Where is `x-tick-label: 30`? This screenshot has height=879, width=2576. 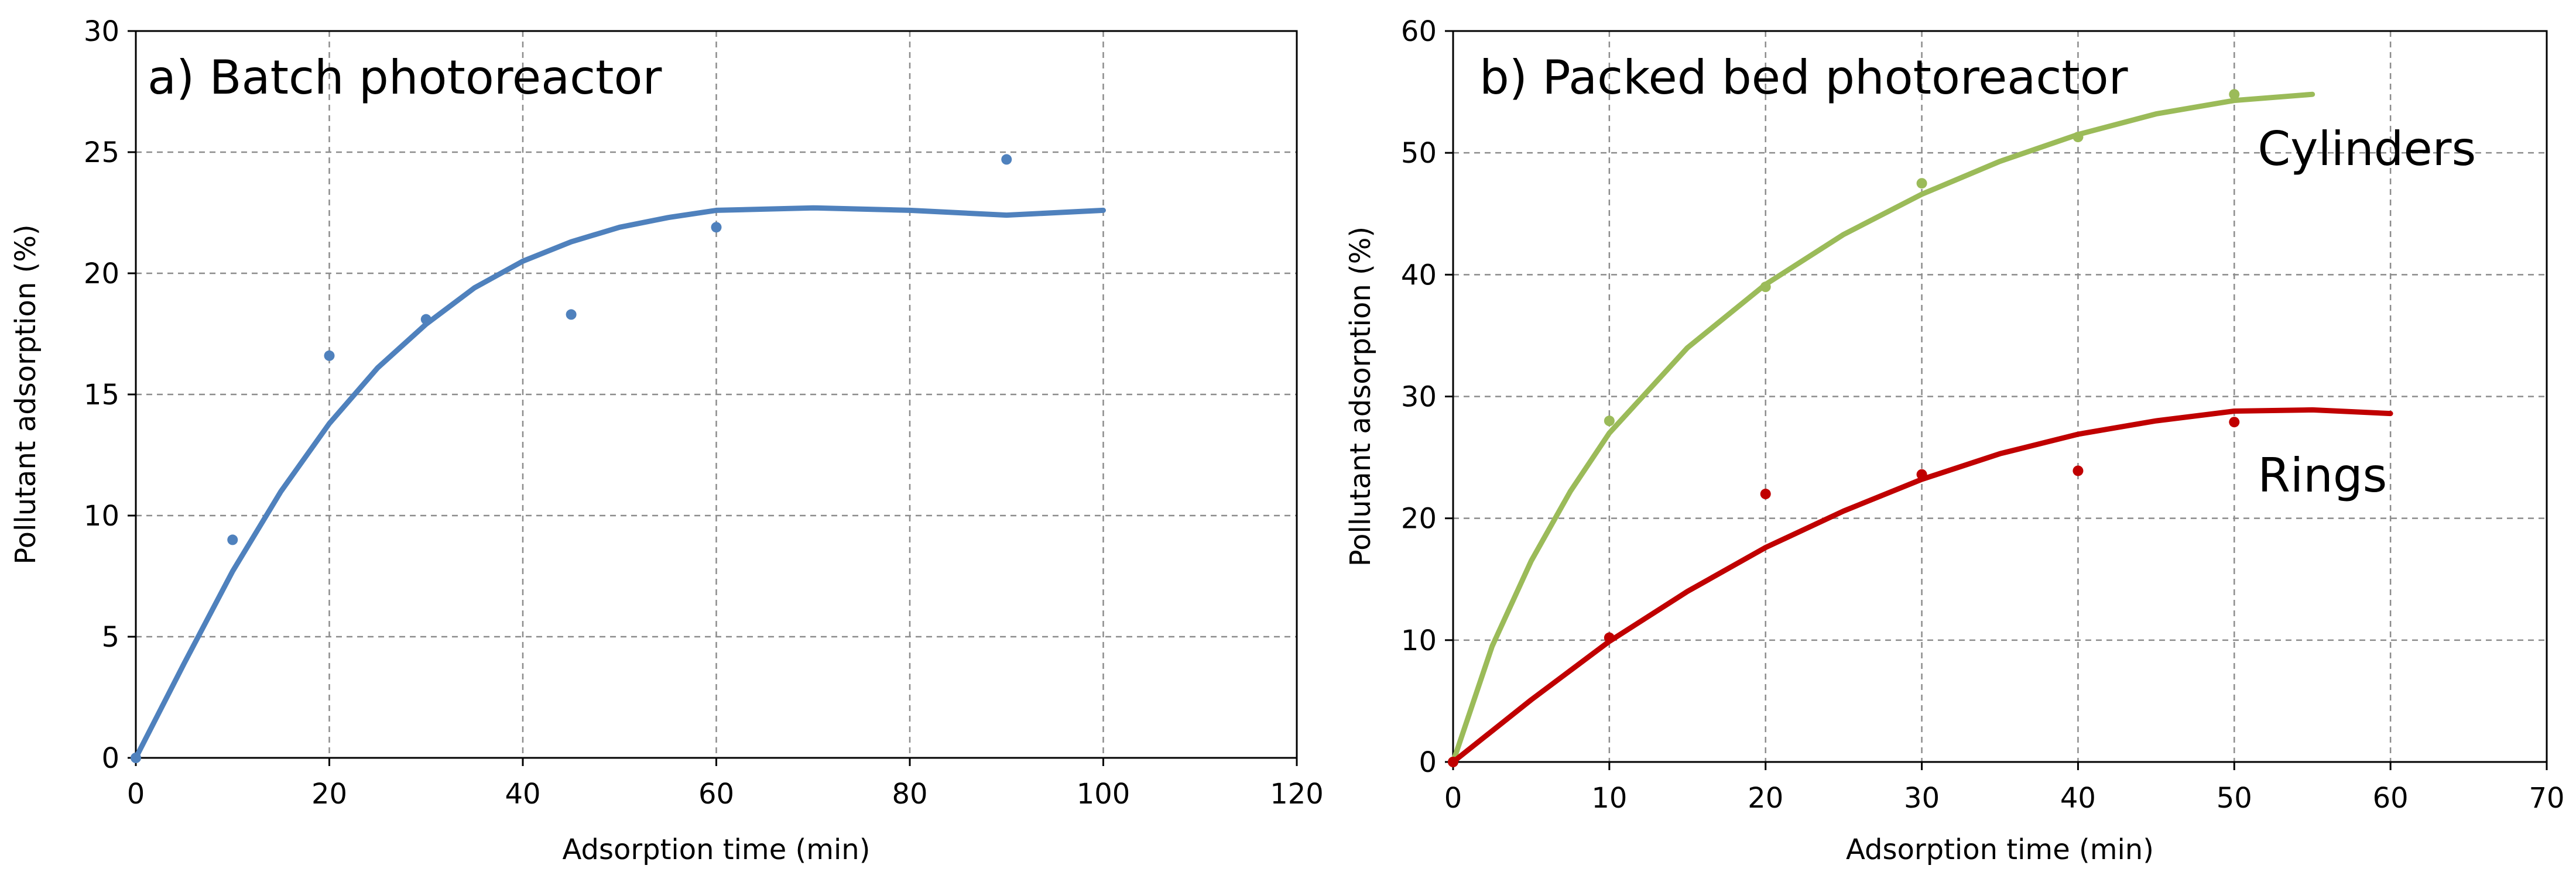
x-tick-label: 30 is located at coordinates (1922, 798).